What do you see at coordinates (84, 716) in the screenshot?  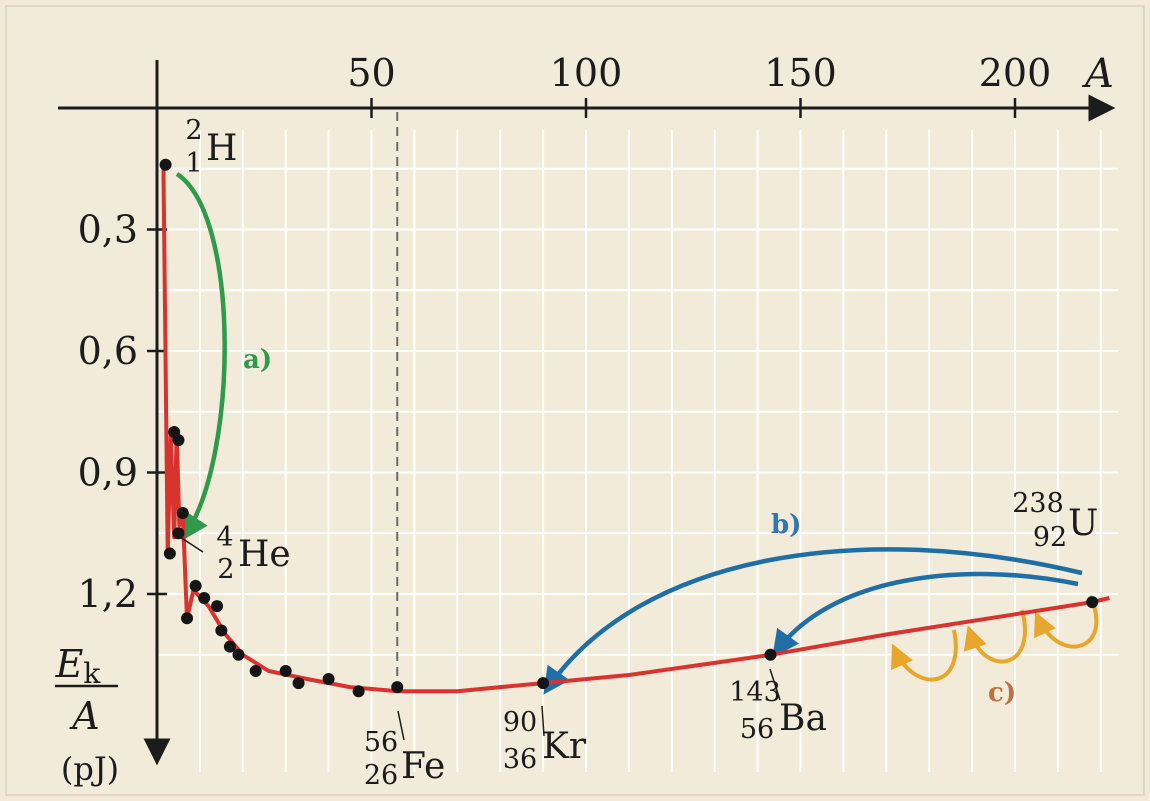 I see `y-axis-label-denominator: A` at bounding box center [84, 716].